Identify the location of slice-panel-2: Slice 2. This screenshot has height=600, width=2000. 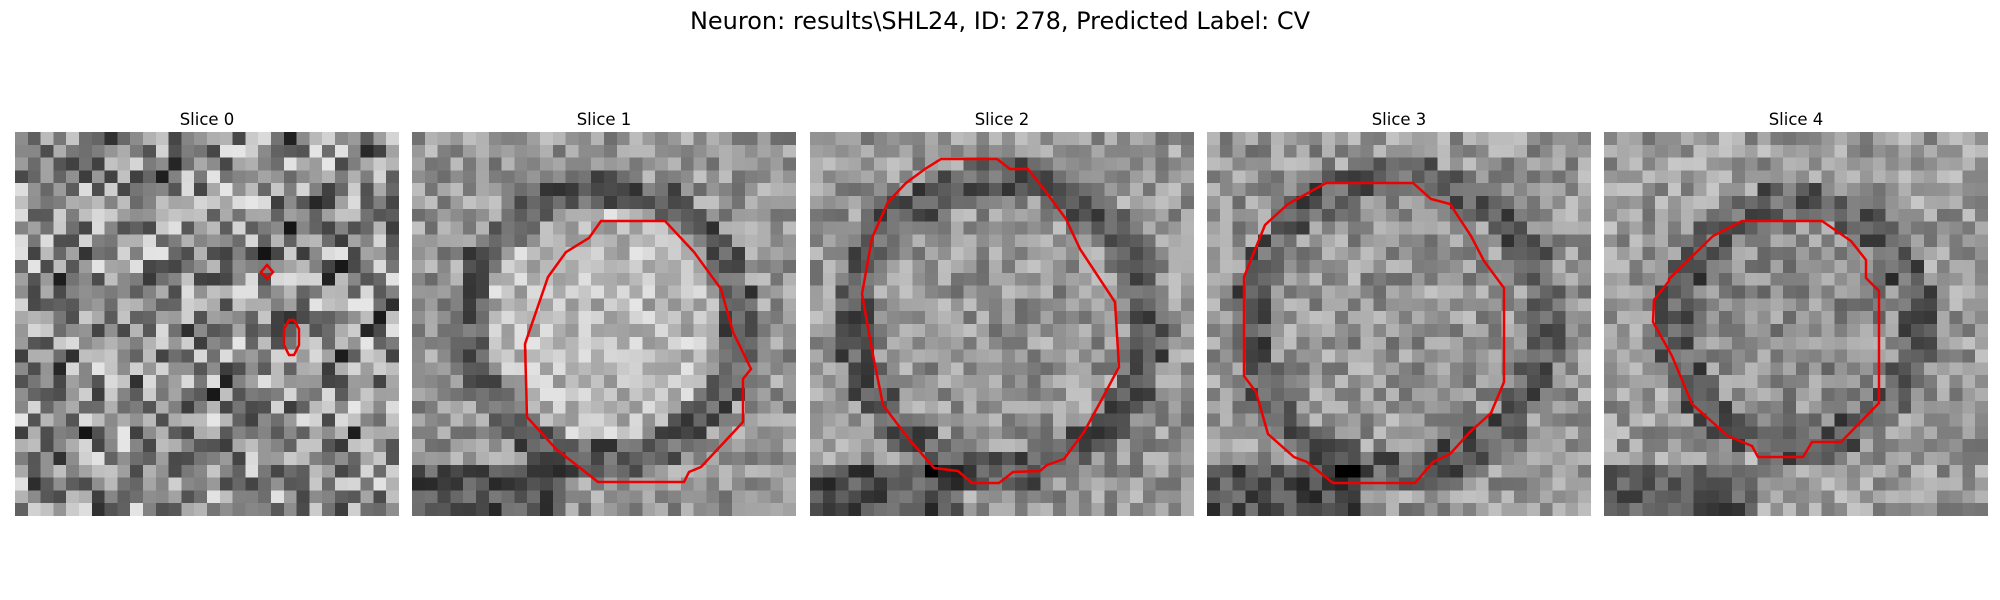
(1002, 312).